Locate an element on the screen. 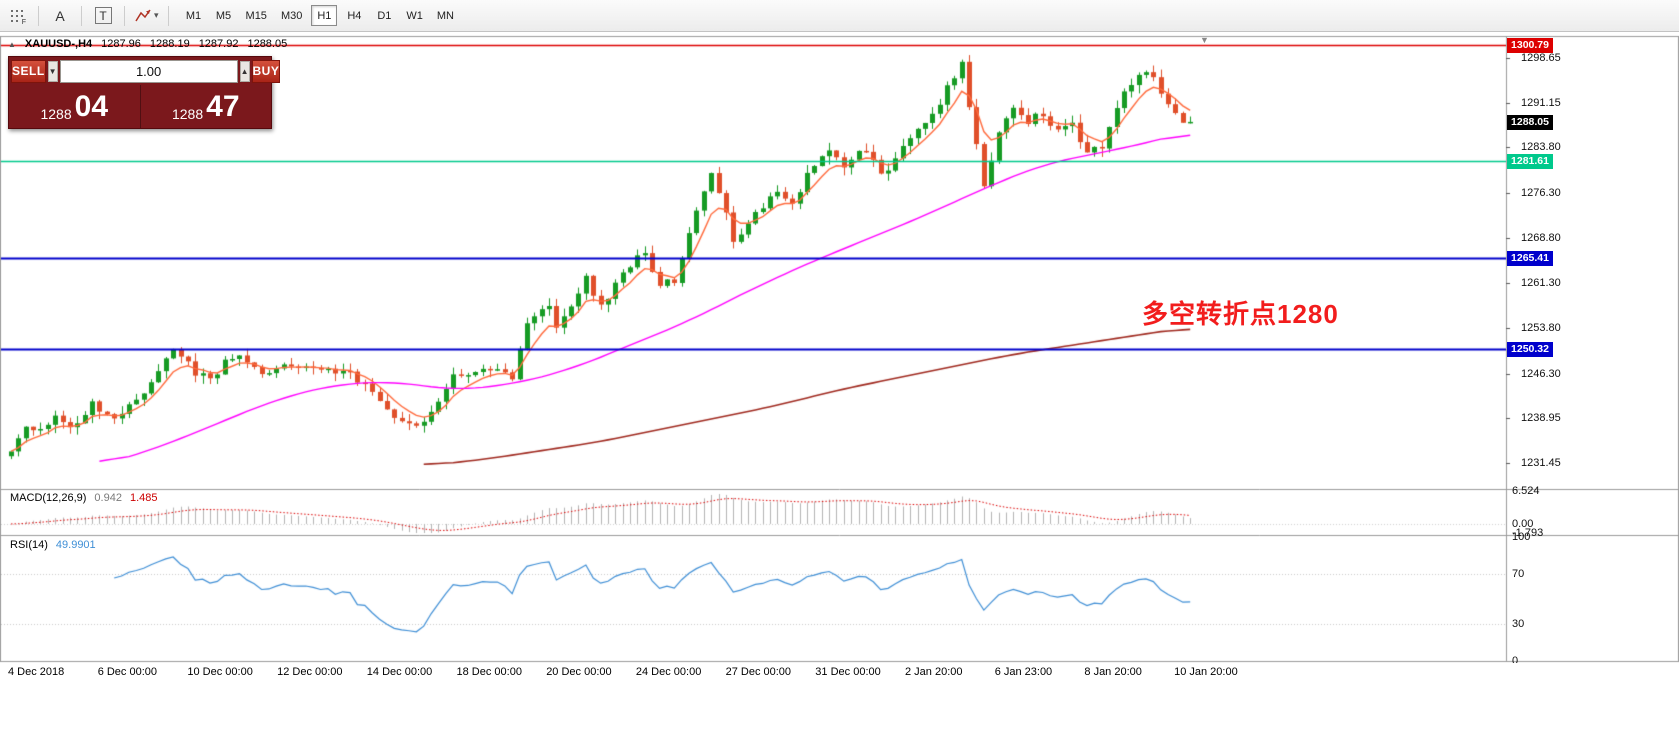  macd-label: MACD(12,26,9) 0.942 1.485 is located at coordinates (83, 498).